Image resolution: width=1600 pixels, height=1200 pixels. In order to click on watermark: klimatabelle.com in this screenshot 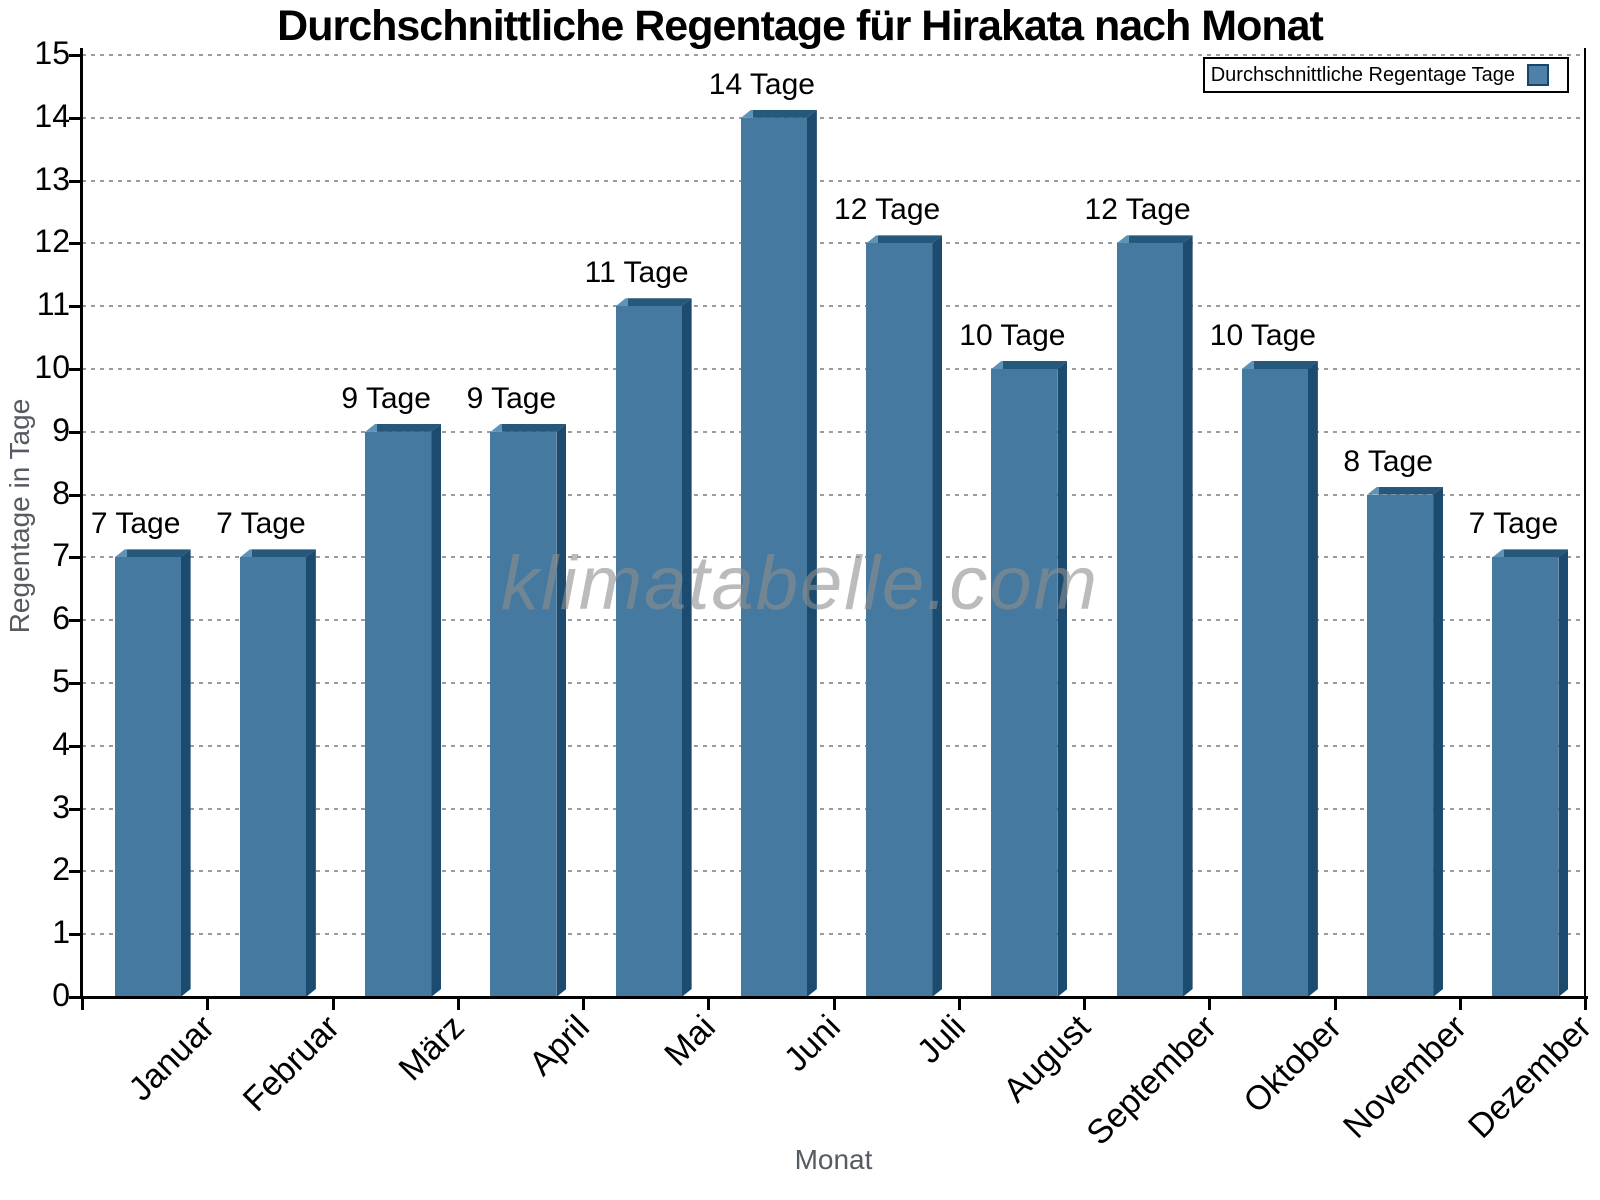, I will do `click(800, 583)`.